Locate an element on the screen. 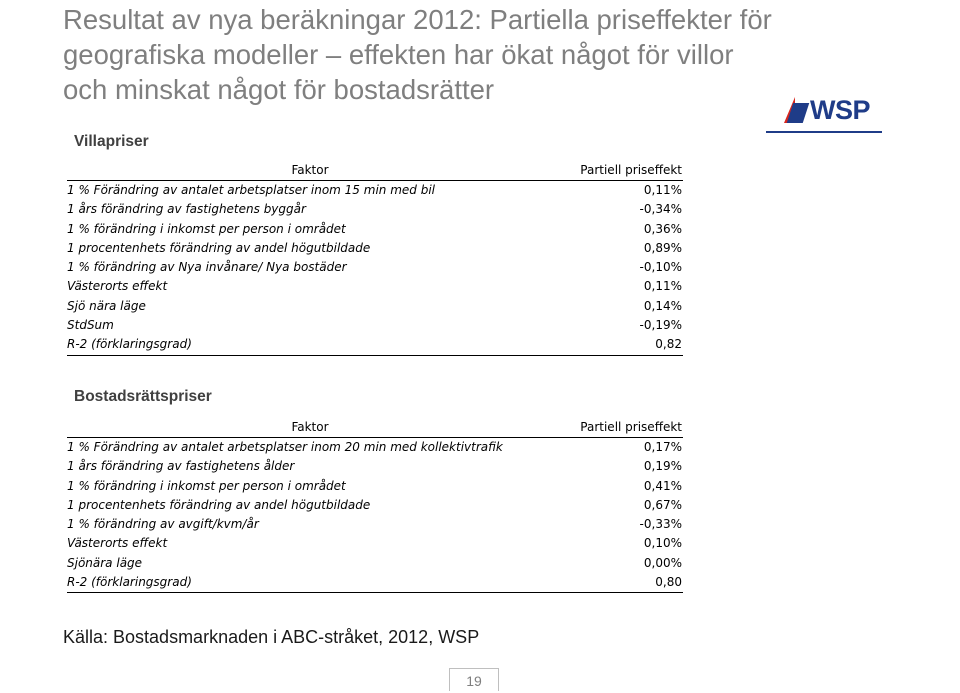 Image resolution: width=960 pixels, height=693 pixels. row-value: 0,36% is located at coordinates (662, 228).